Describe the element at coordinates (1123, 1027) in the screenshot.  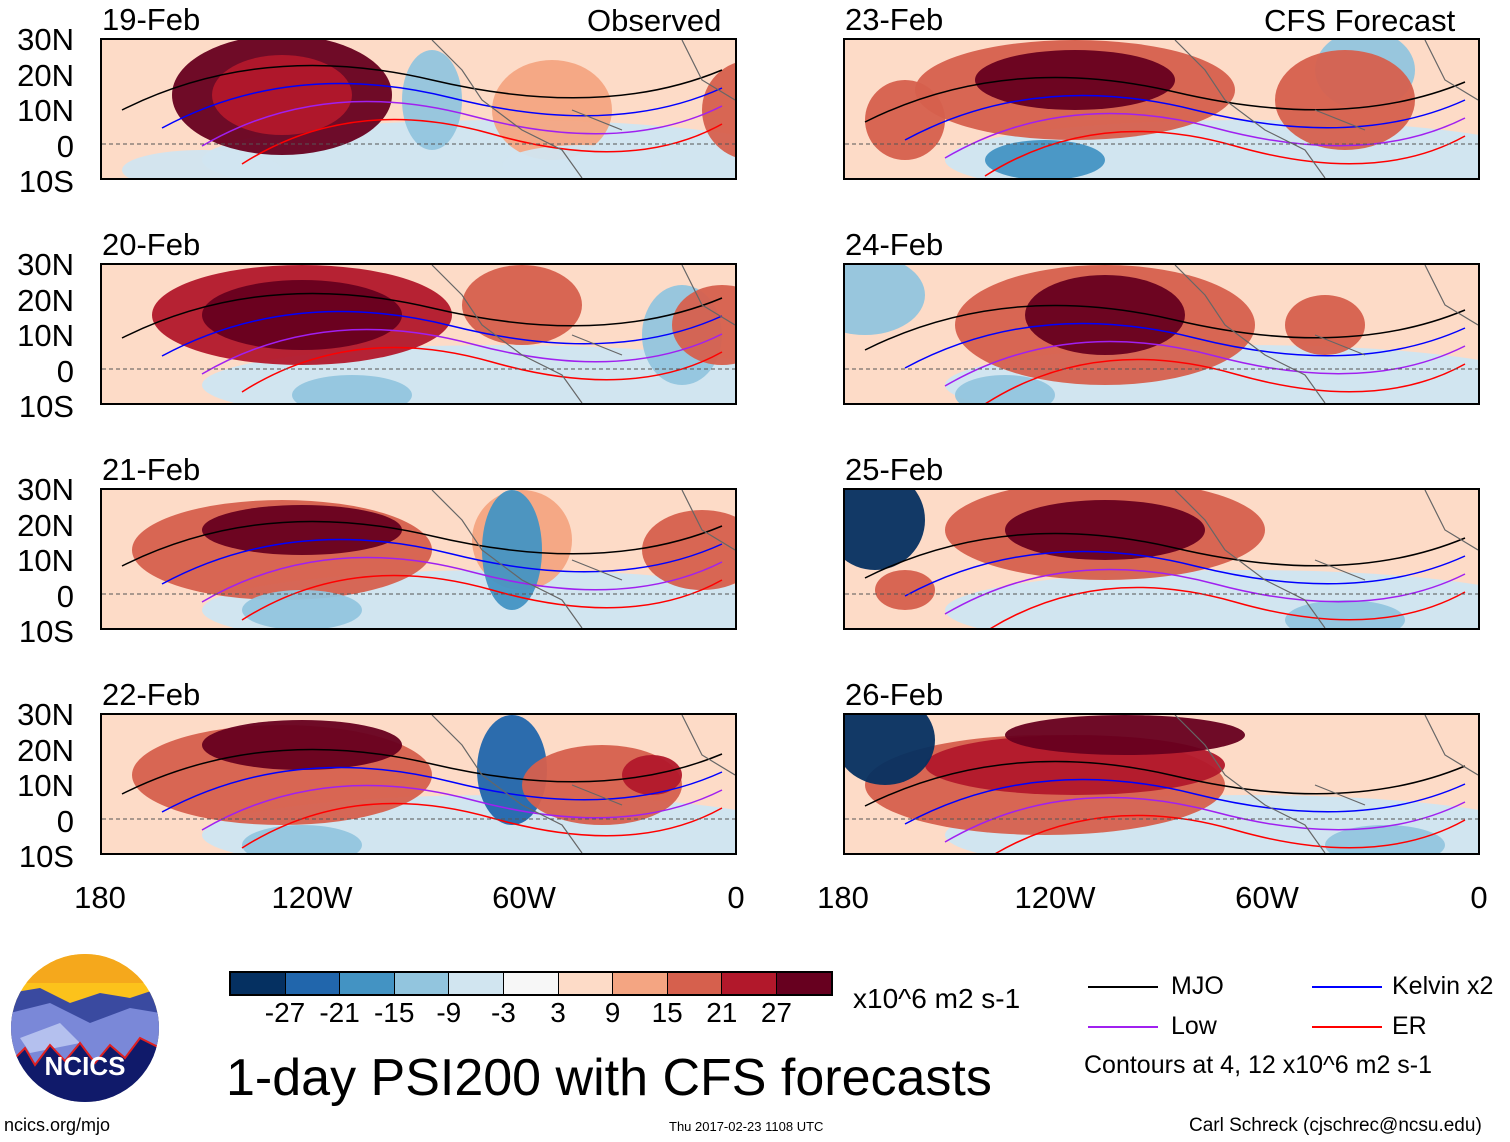
I see `low-legend-line` at that location.